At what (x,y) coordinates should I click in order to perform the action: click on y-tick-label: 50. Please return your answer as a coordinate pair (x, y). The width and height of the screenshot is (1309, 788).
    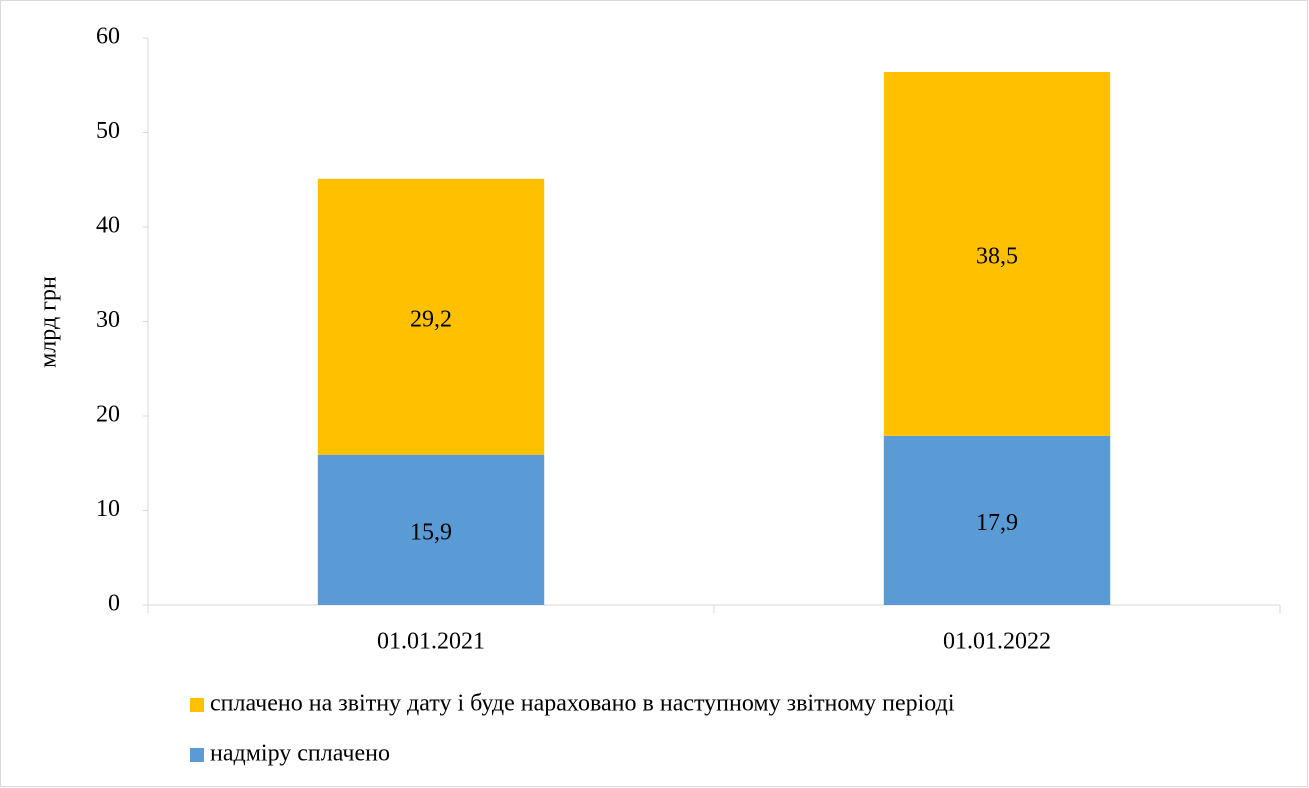
    Looking at the image, I should click on (108, 131).